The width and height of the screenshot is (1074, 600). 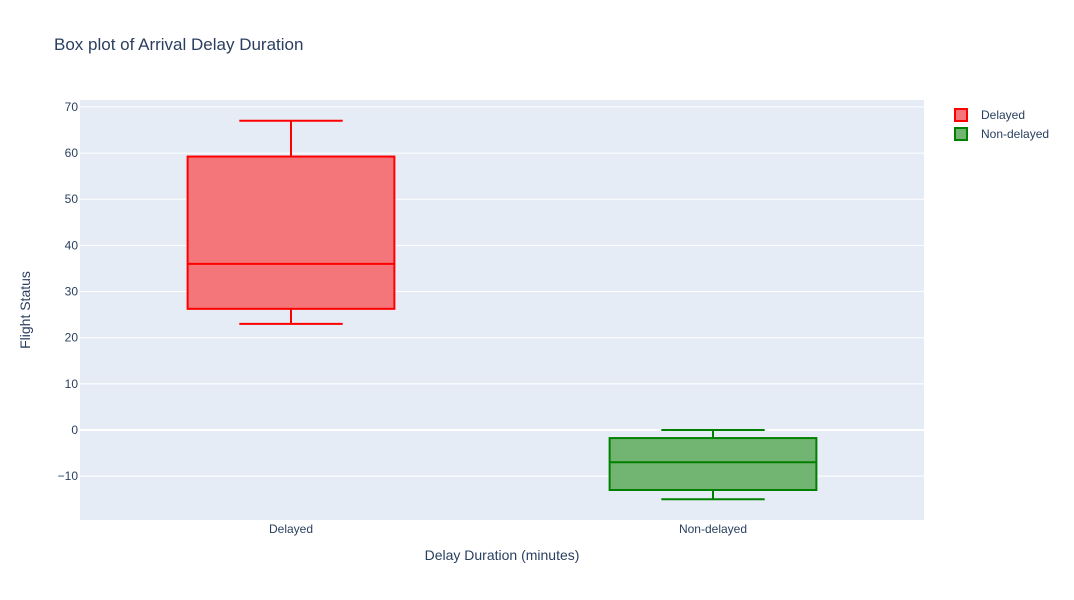 What do you see at coordinates (178, 44) in the screenshot?
I see `chart-title: Box plot of Arrival Delay Duration` at bounding box center [178, 44].